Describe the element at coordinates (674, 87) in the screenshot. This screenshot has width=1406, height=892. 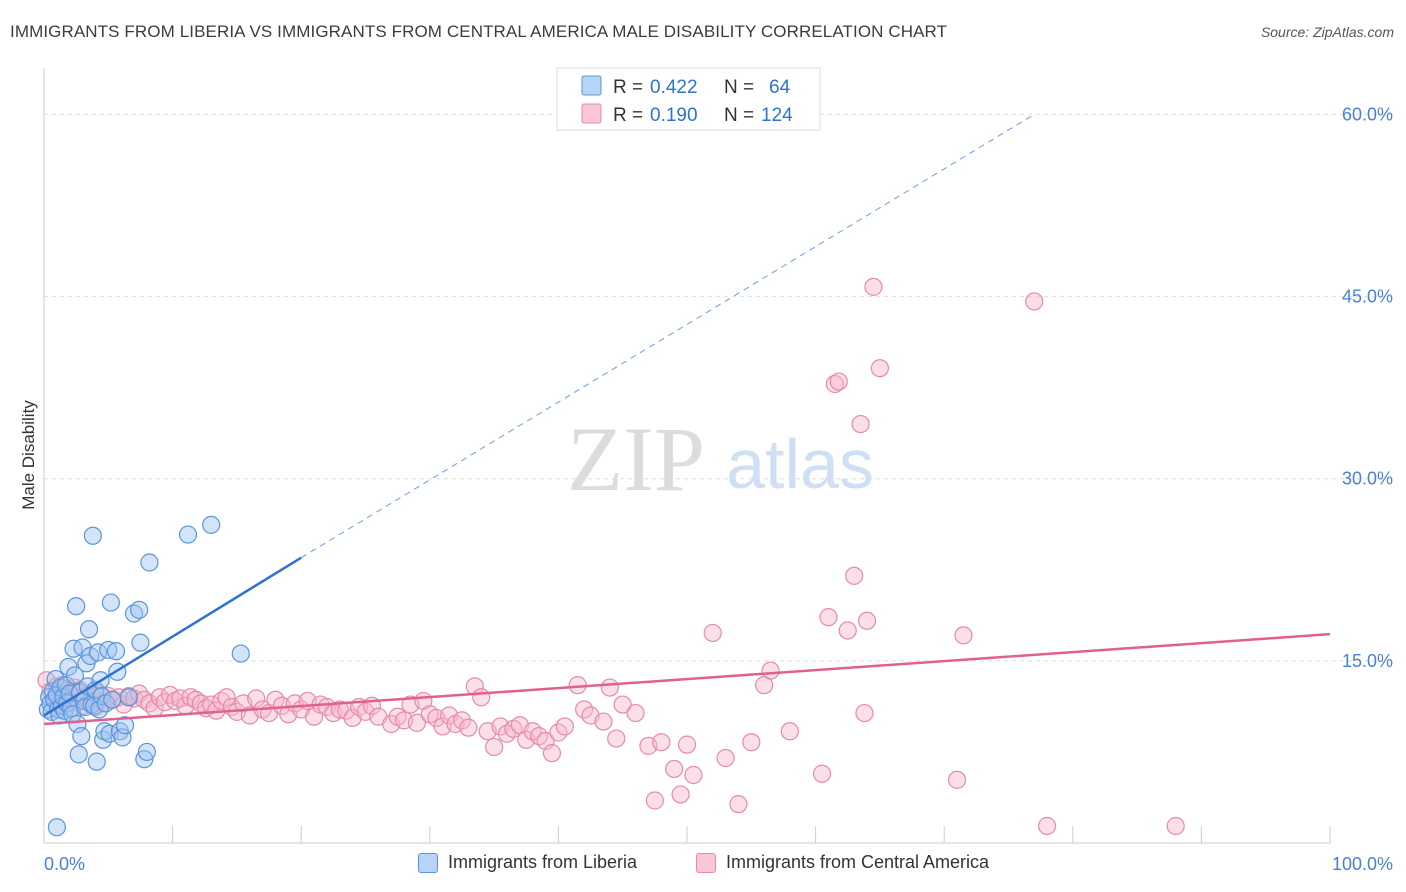
I see `legend-liberia-r-value: 0.422` at that location.